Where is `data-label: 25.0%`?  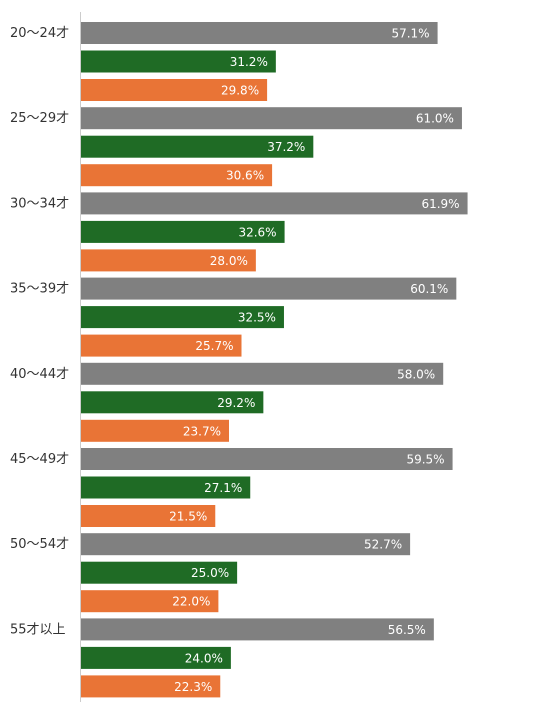
data-label: 25.0% is located at coordinates (210, 573).